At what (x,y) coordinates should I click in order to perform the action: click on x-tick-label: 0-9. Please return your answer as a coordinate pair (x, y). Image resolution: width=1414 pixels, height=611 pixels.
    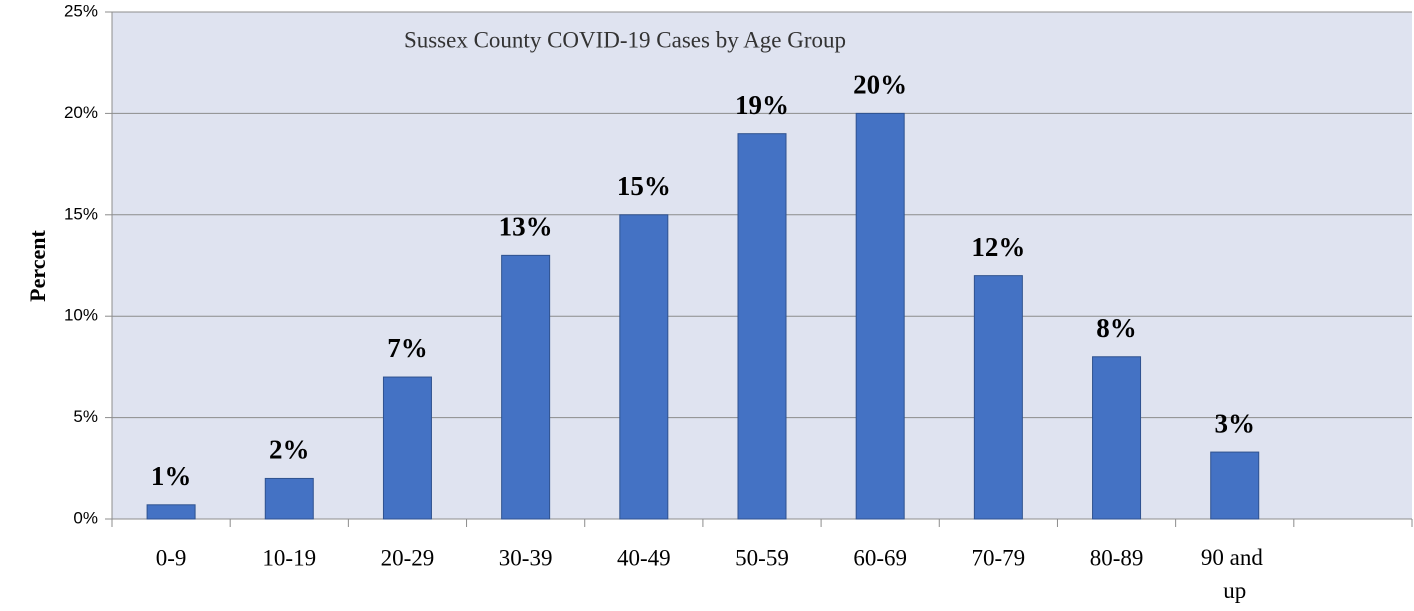
    Looking at the image, I should click on (171, 557).